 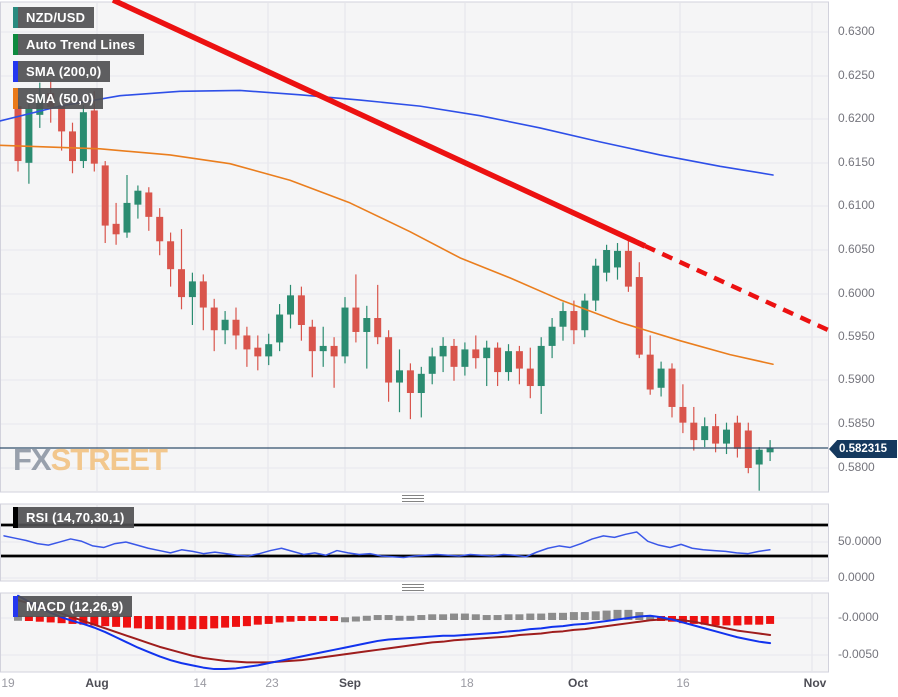 What do you see at coordinates (15, 606) in the screenshot?
I see `macd-color-bar` at bounding box center [15, 606].